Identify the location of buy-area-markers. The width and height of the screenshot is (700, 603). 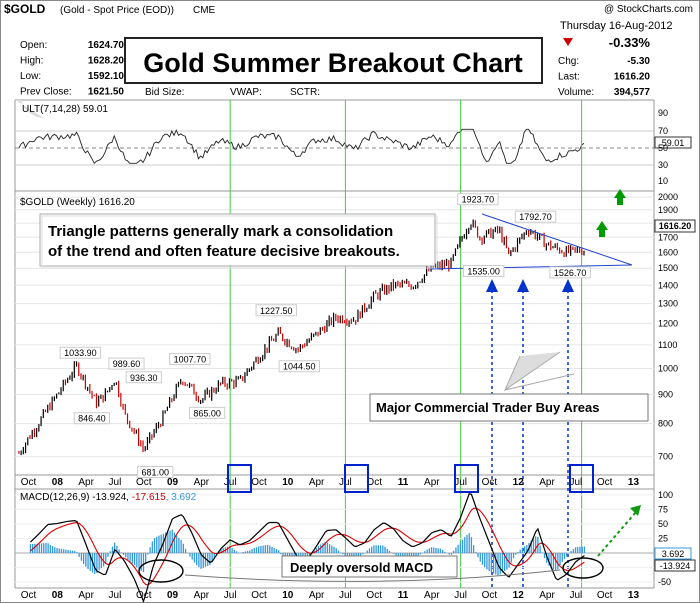
(530, 434).